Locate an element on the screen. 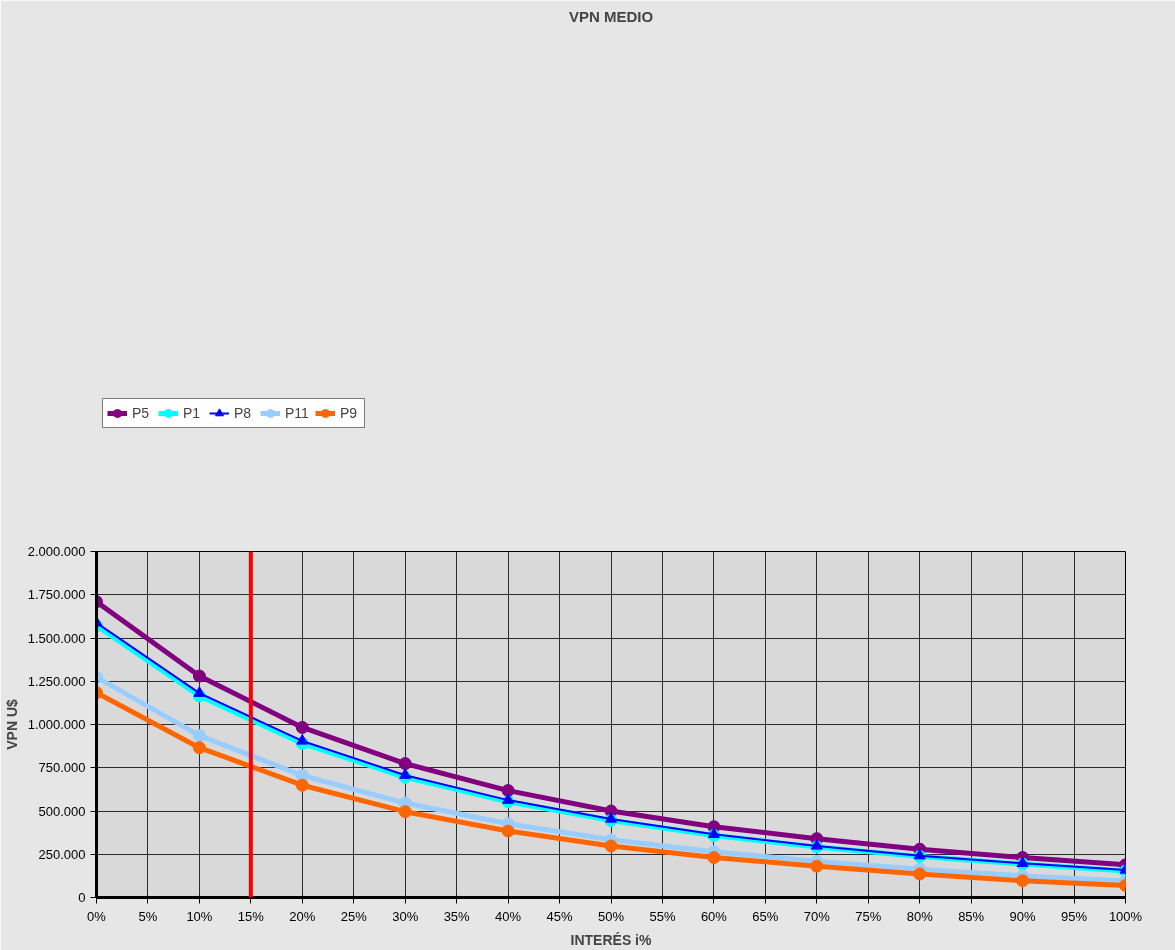  legend-label: P5 is located at coordinates (141, 413).